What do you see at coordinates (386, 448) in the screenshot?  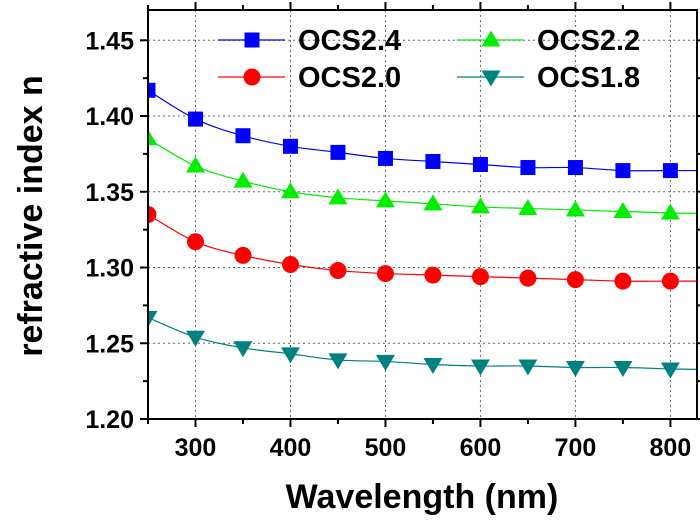 I see `x-tick-label: 500` at bounding box center [386, 448].